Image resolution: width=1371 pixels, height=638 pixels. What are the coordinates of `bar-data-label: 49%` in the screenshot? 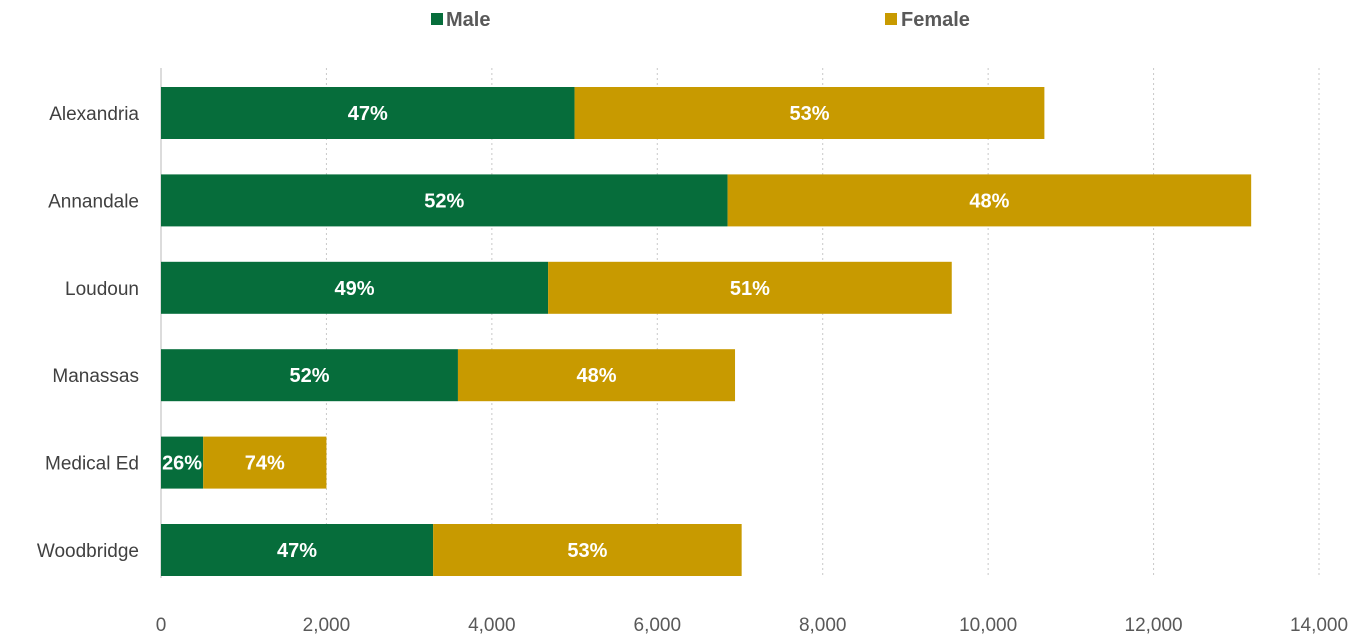 It's located at (355, 289).